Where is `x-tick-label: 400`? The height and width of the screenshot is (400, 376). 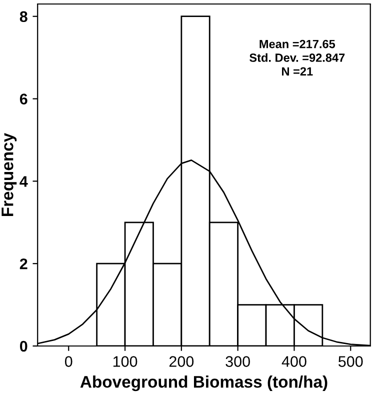
x-tick-label: 400 is located at coordinates (294, 361).